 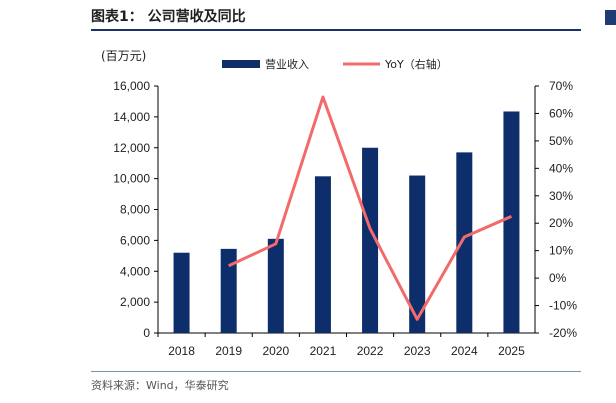 What do you see at coordinates (610, 17) in the screenshot?
I see `edge-mark` at bounding box center [610, 17].